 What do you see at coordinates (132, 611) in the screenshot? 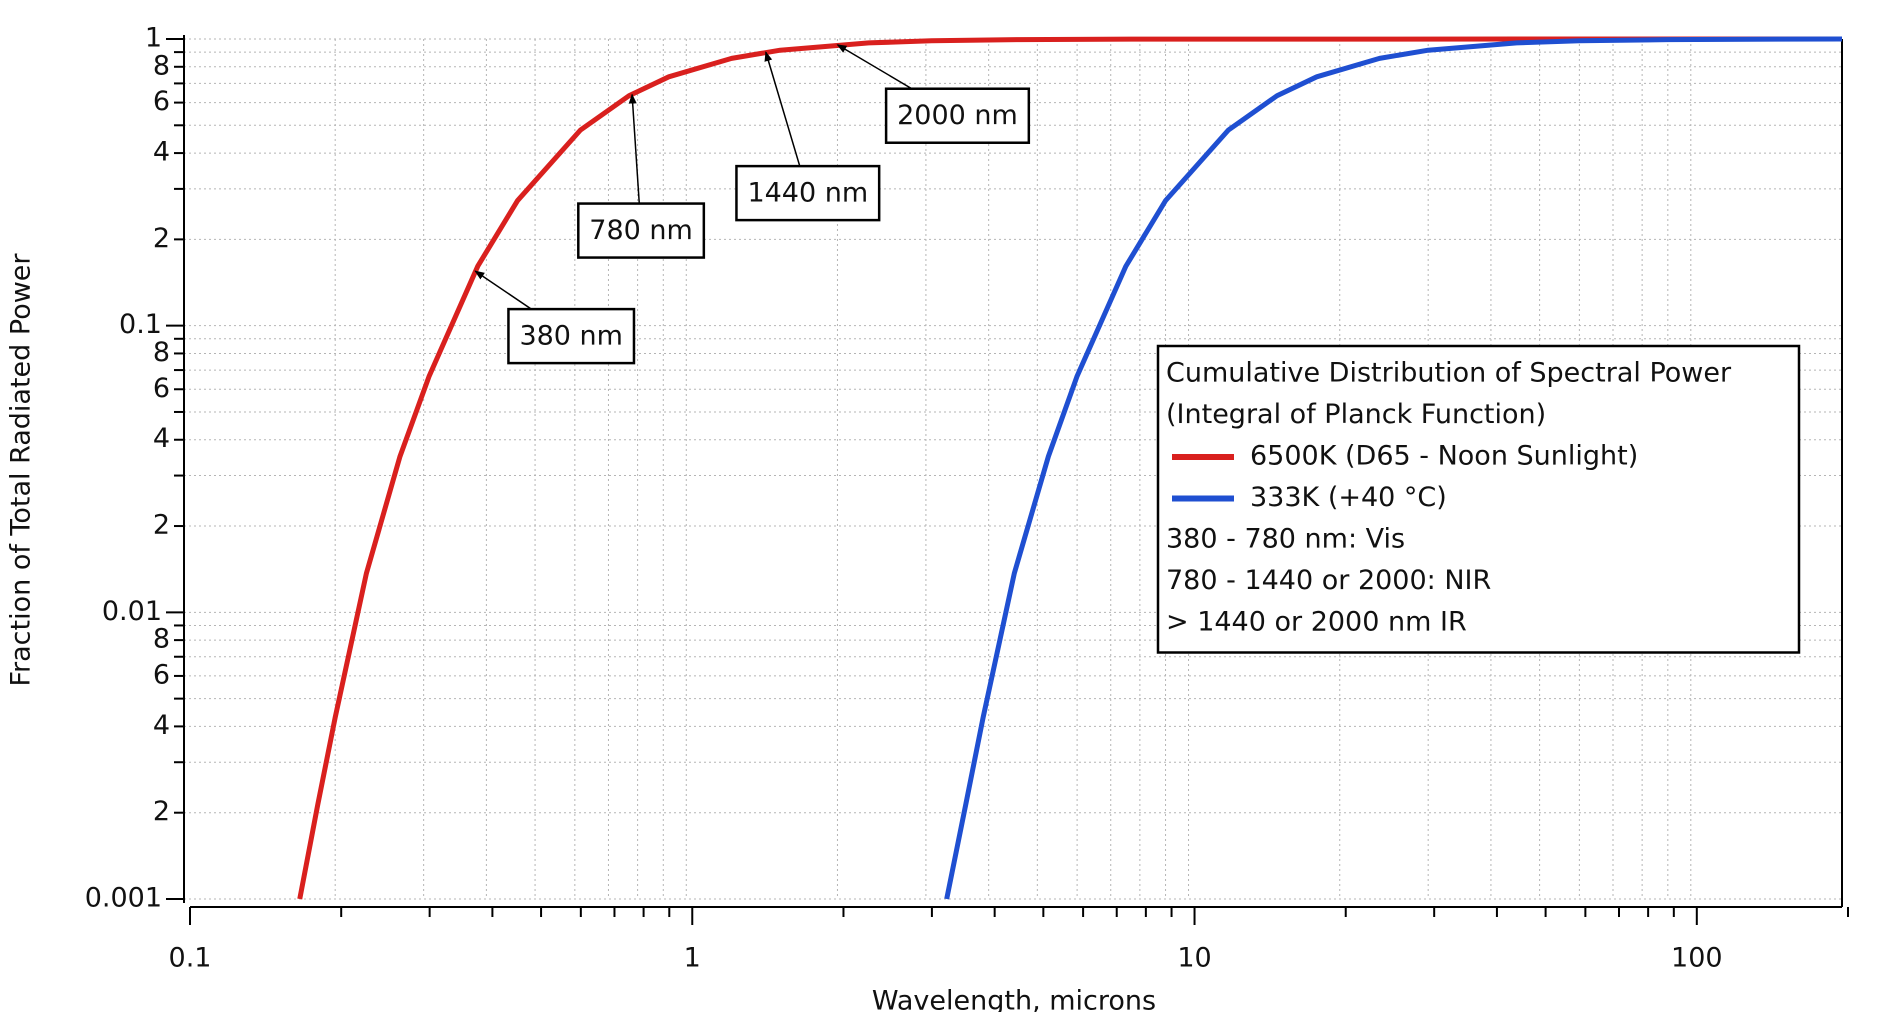
I see `y-tick-label: 0.01` at bounding box center [132, 611].